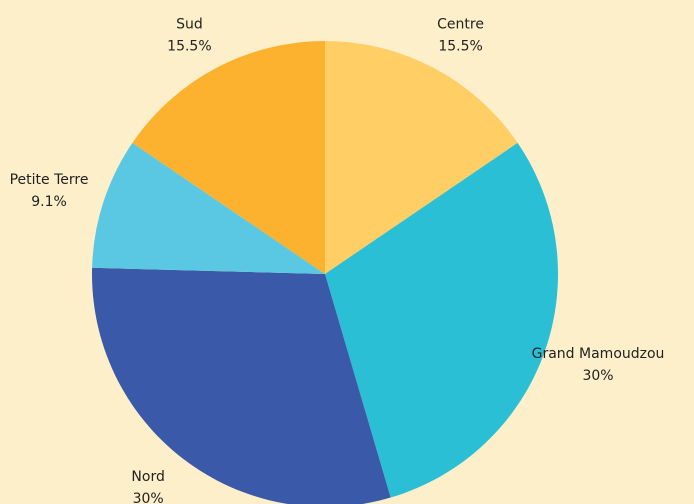 The width and height of the screenshot is (694, 504). Describe the element at coordinates (147, 477) in the screenshot. I see `slice-label: Nord` at that location.